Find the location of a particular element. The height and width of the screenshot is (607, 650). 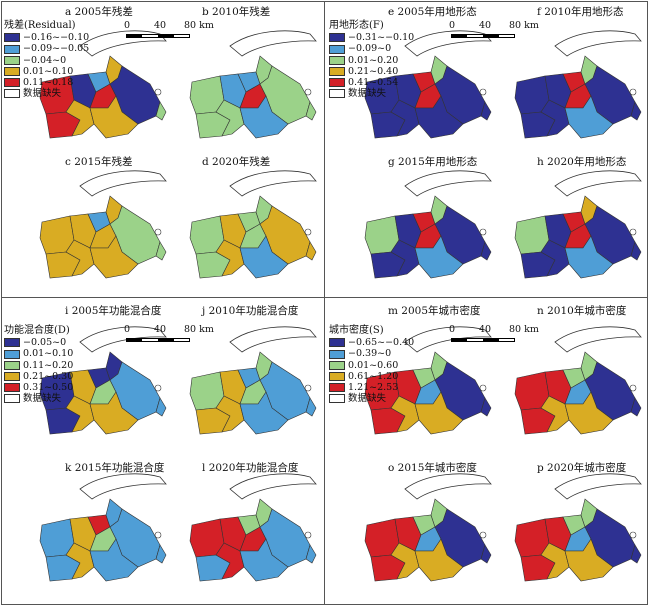

legend-label: 0.01~0.20 is located at coordinates (373, 60).